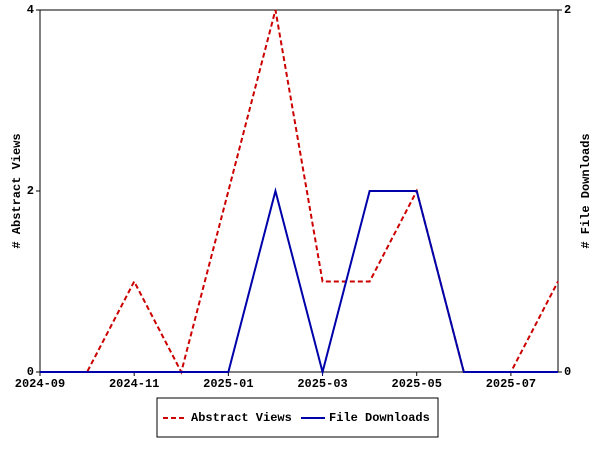  I want to click on x-tick-label: 2025-03, so click(322, 384).